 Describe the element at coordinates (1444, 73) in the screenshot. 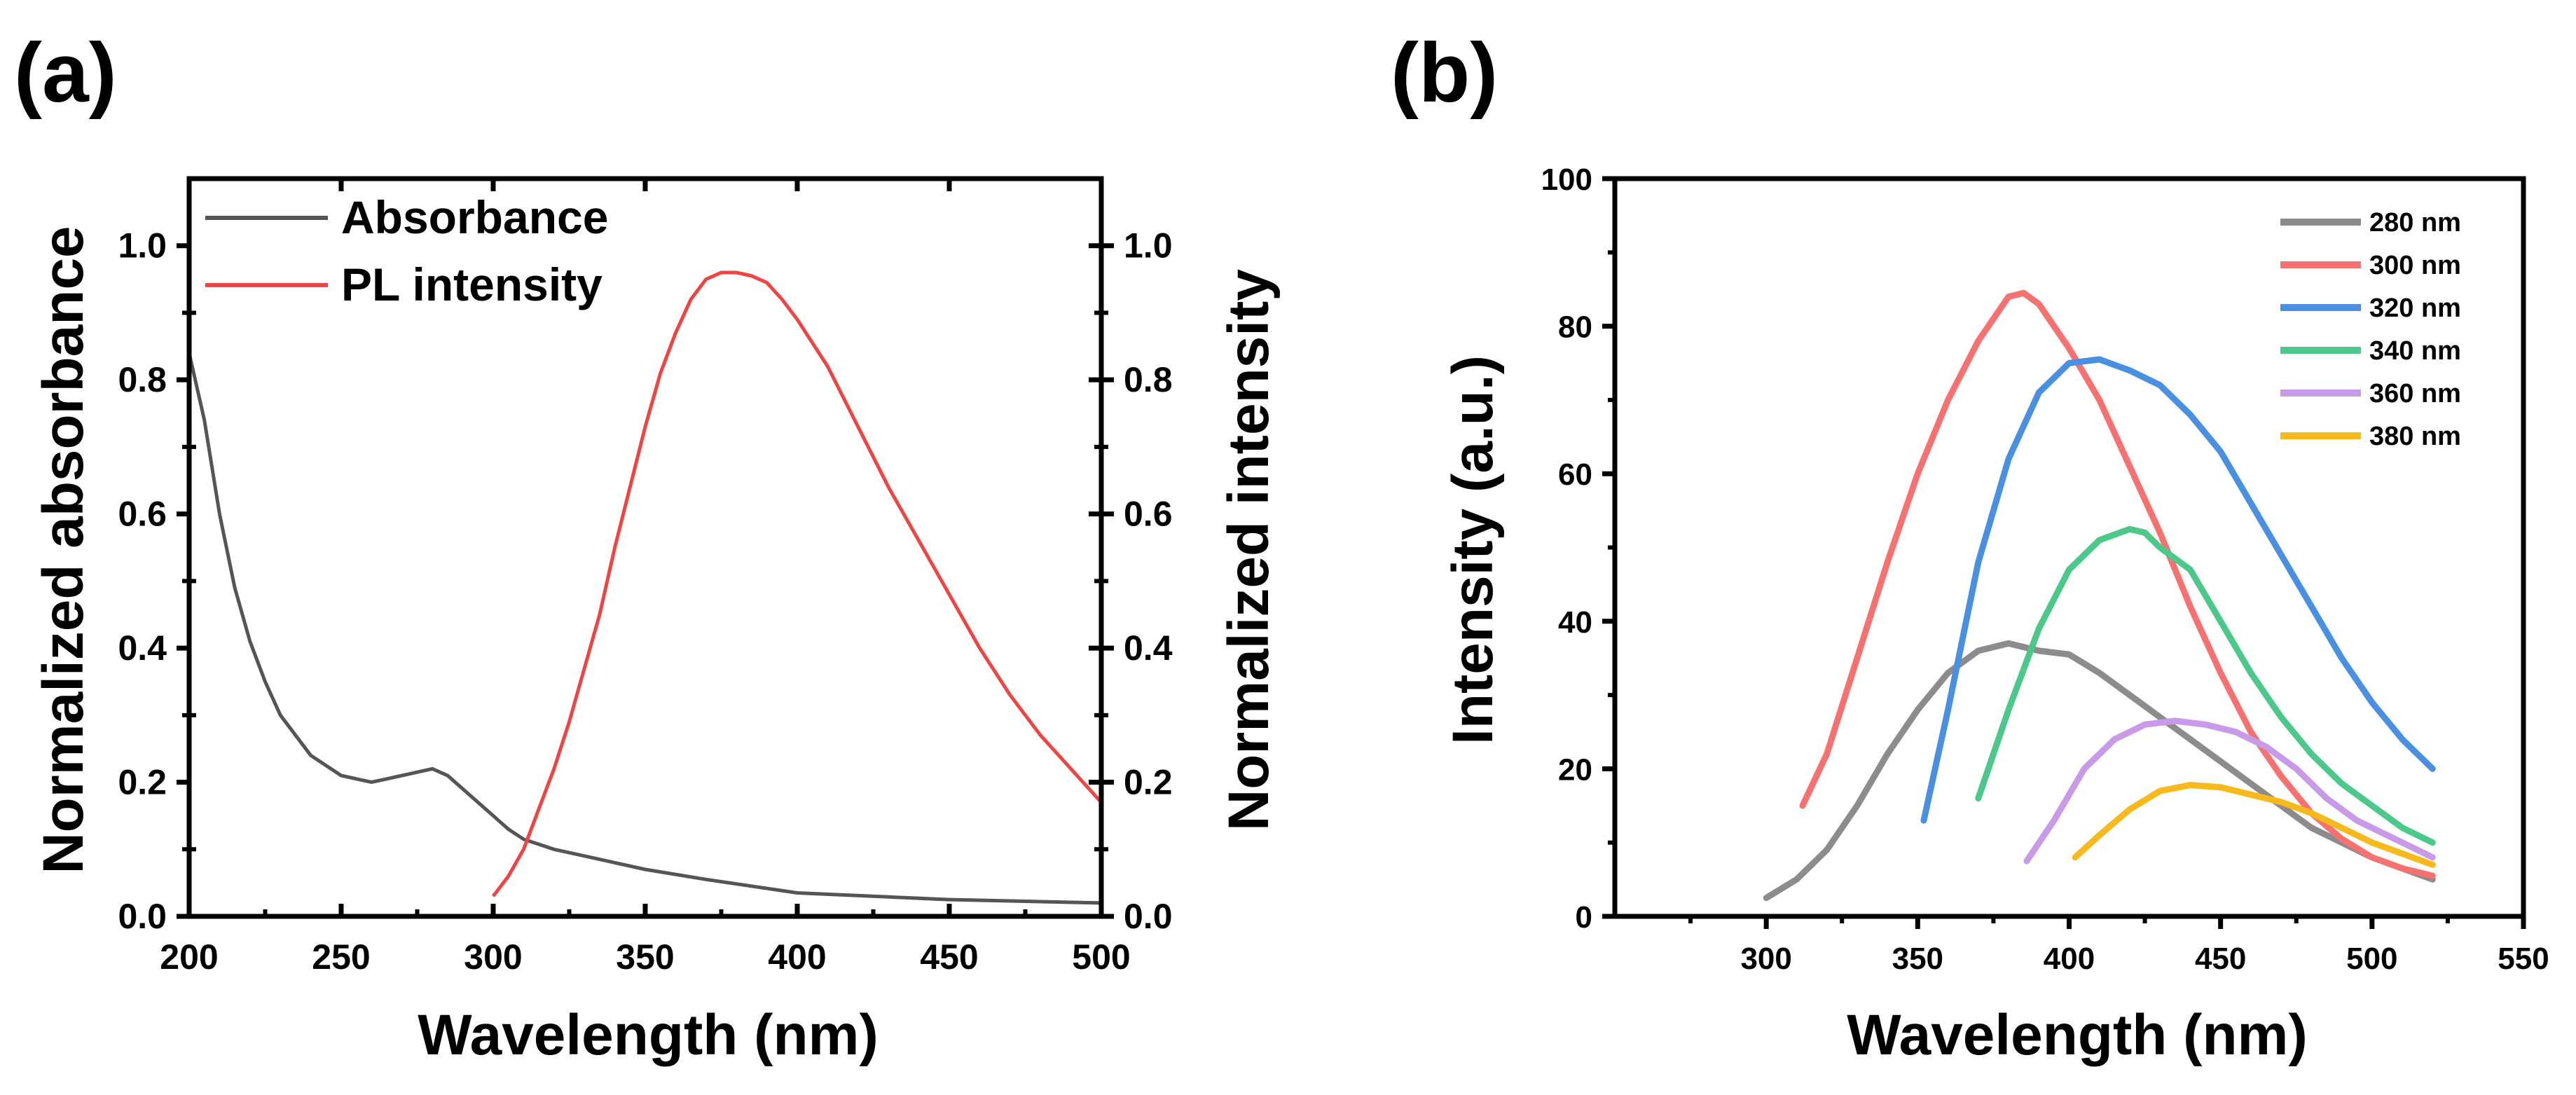

I see `panel-b-label: (b)` at that location.